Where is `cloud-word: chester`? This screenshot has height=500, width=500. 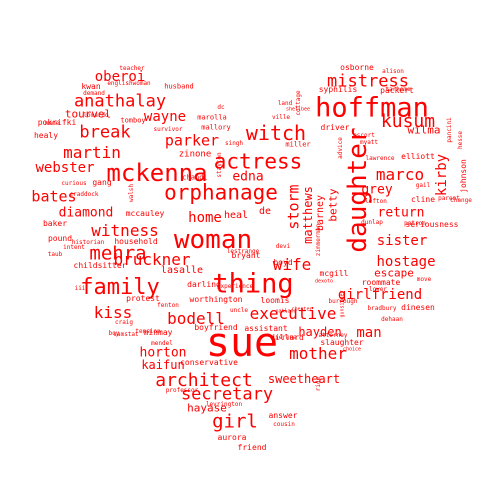 cloud-word: chester is located at coordinates (302, 309).